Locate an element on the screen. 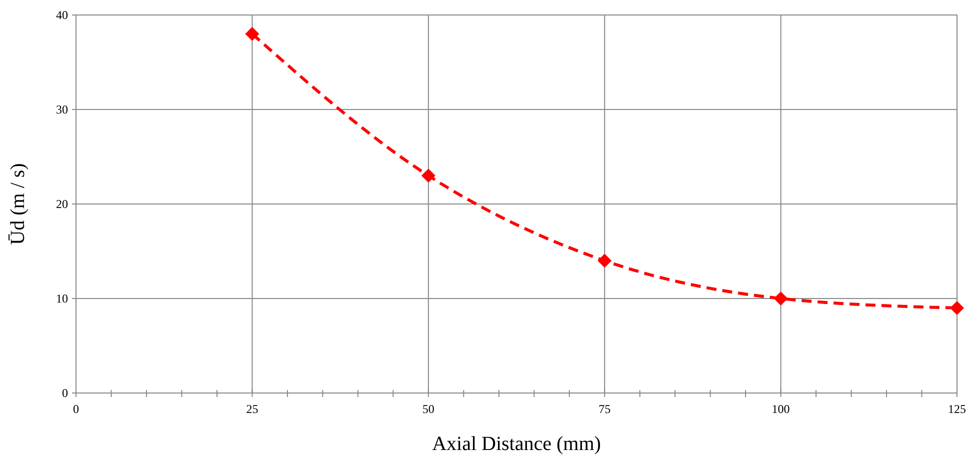 The height and width of the screenshot is (464, 979). x-tick-label: 0 is located at coordinates (76, 409).